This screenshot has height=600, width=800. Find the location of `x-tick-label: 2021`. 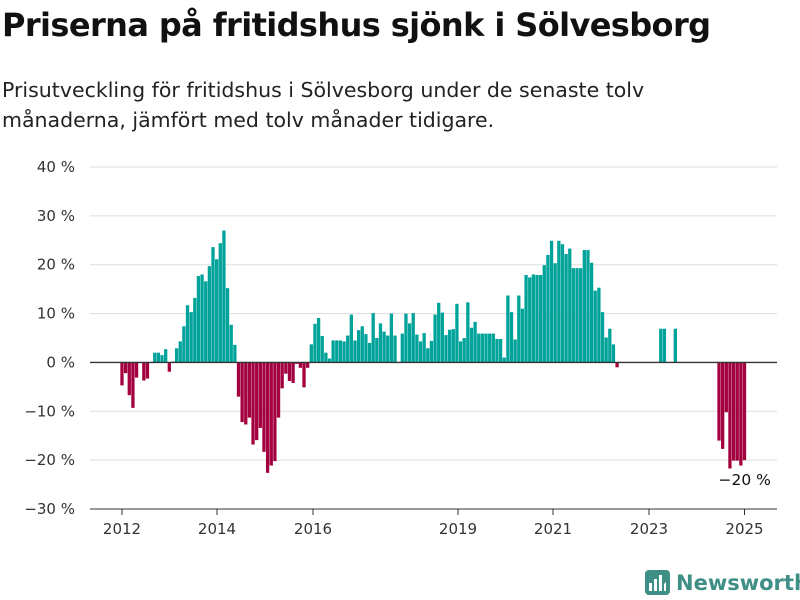

x-tick-label: 2021 is located at coordinates (553, 529).